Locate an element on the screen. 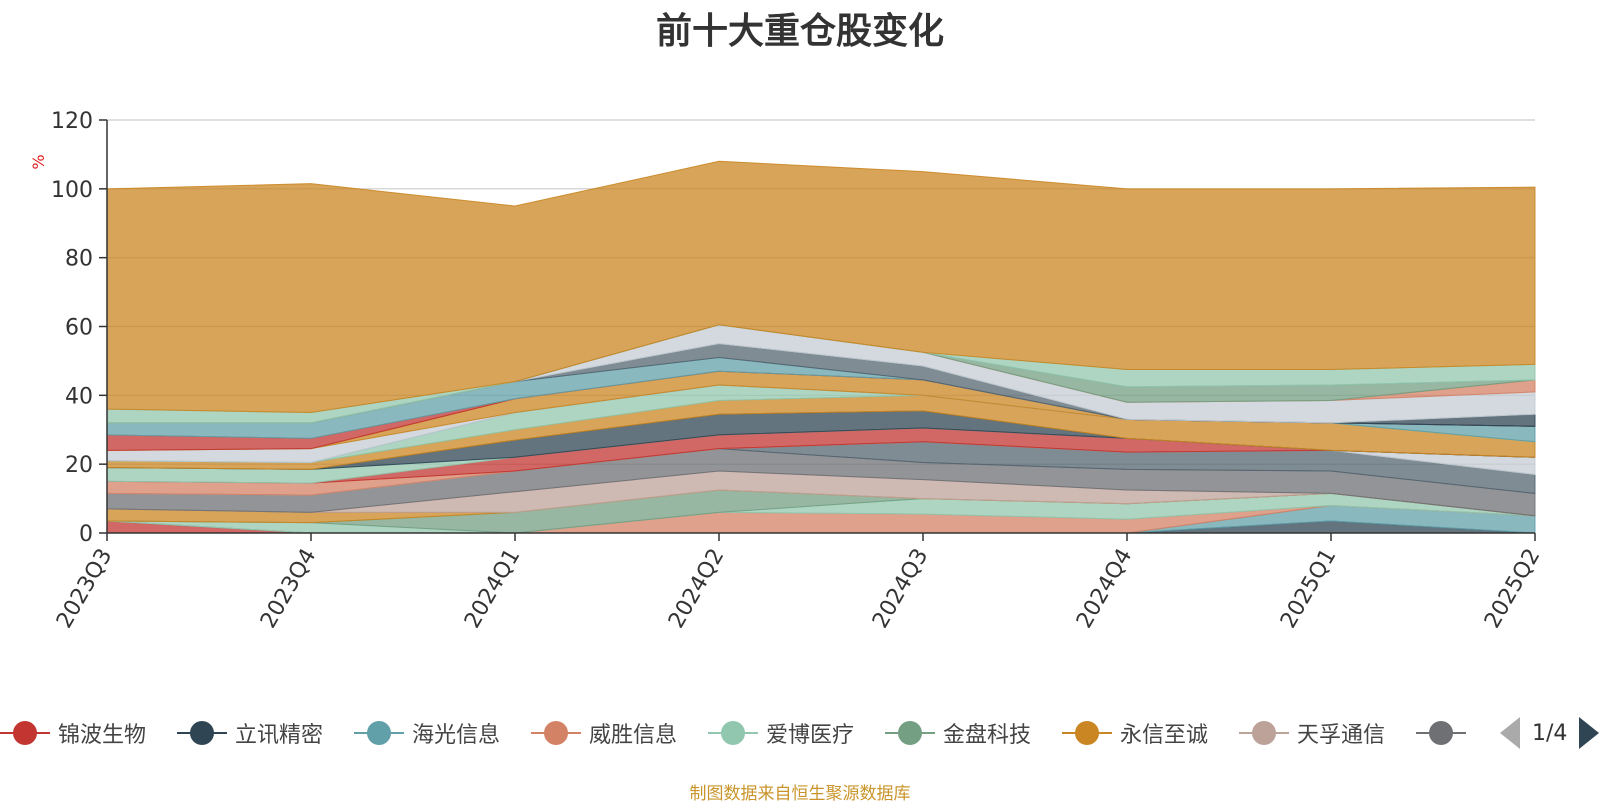 The width and height of the screenshot is (1600, 804). x-tick-label: 2024Q3 is located at coordinates (900, 589).